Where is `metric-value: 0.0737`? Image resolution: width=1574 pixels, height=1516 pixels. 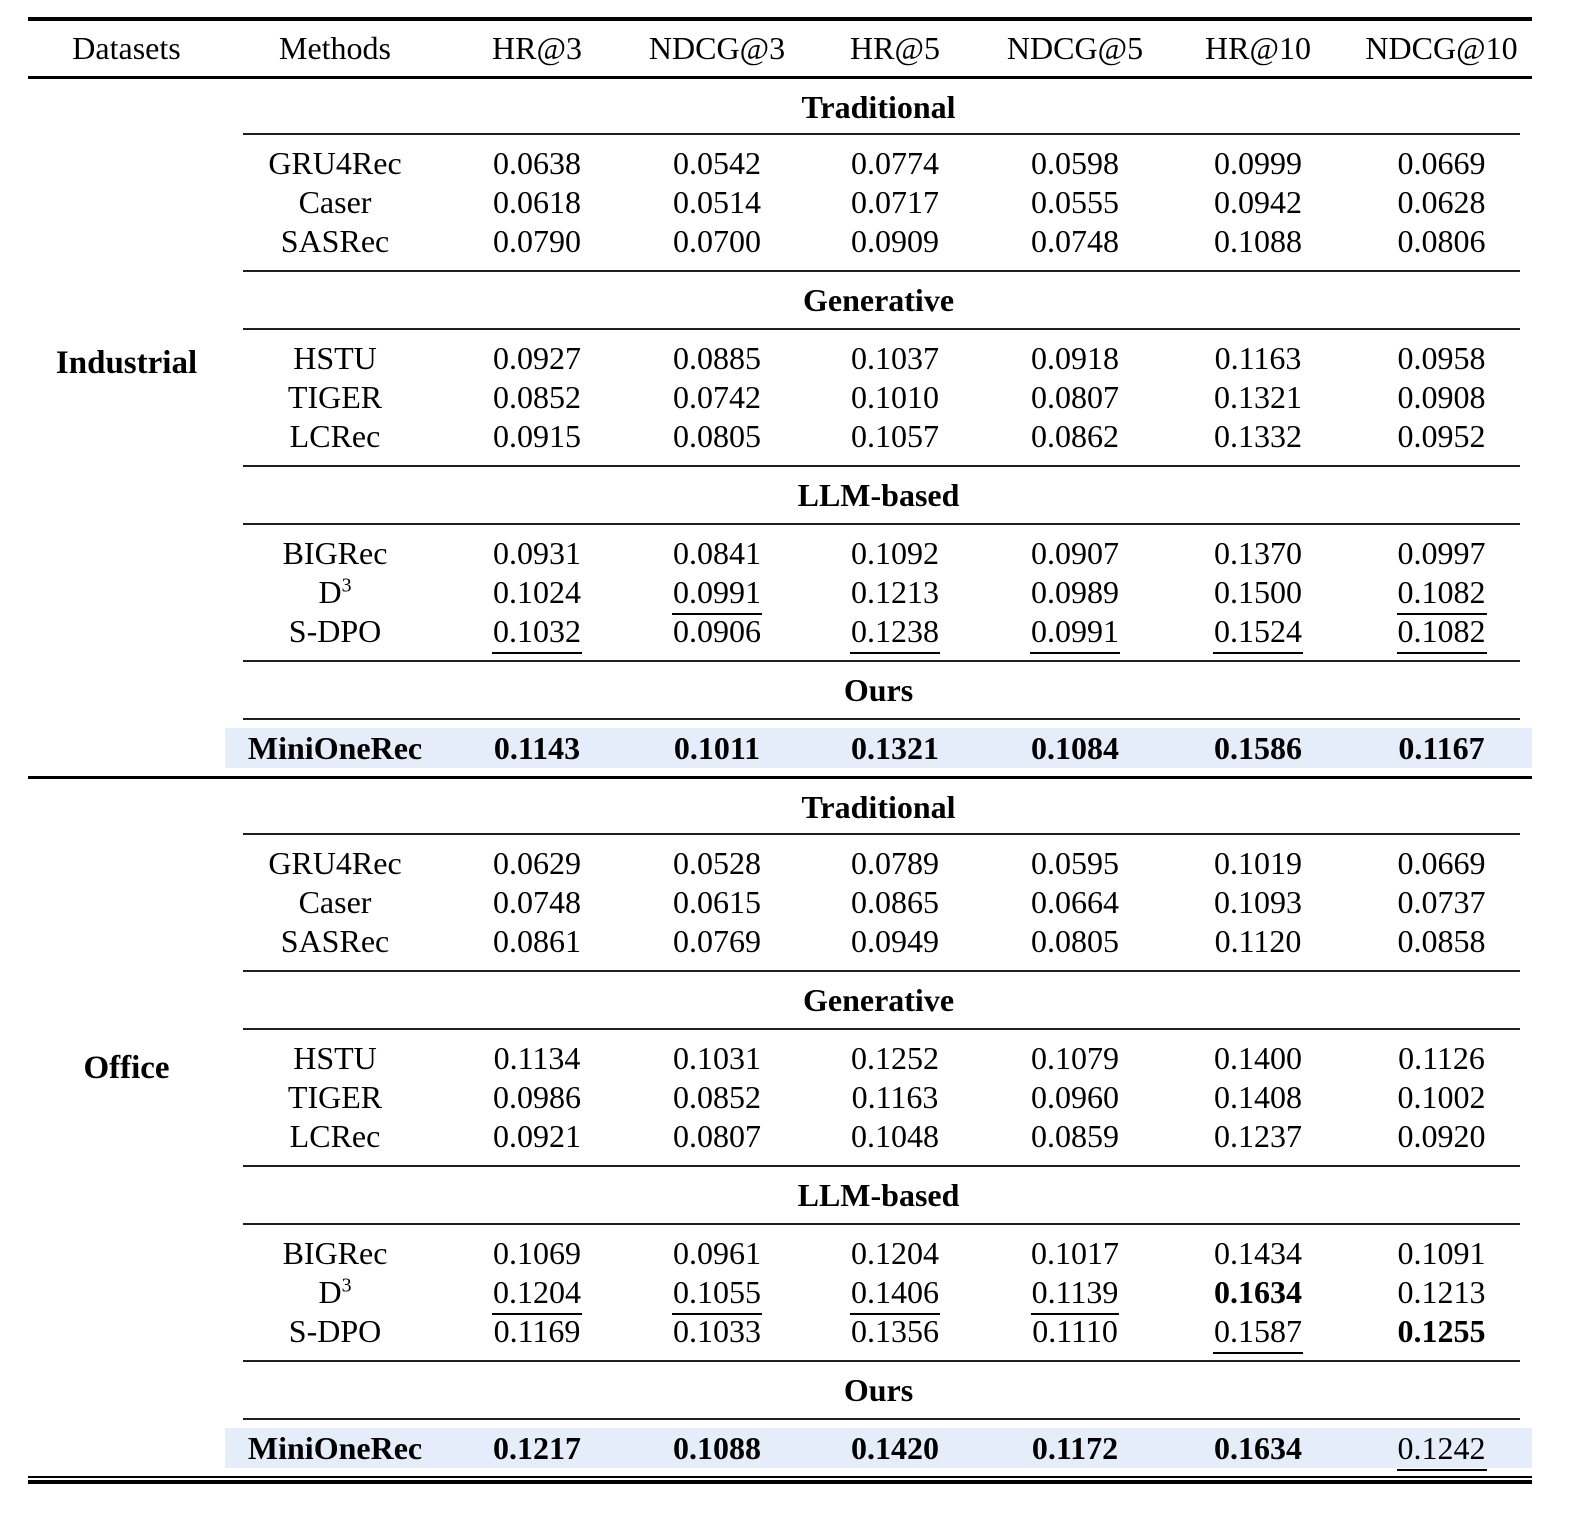
metric-value: 0.0737 is located at coordinates (1441, 901).